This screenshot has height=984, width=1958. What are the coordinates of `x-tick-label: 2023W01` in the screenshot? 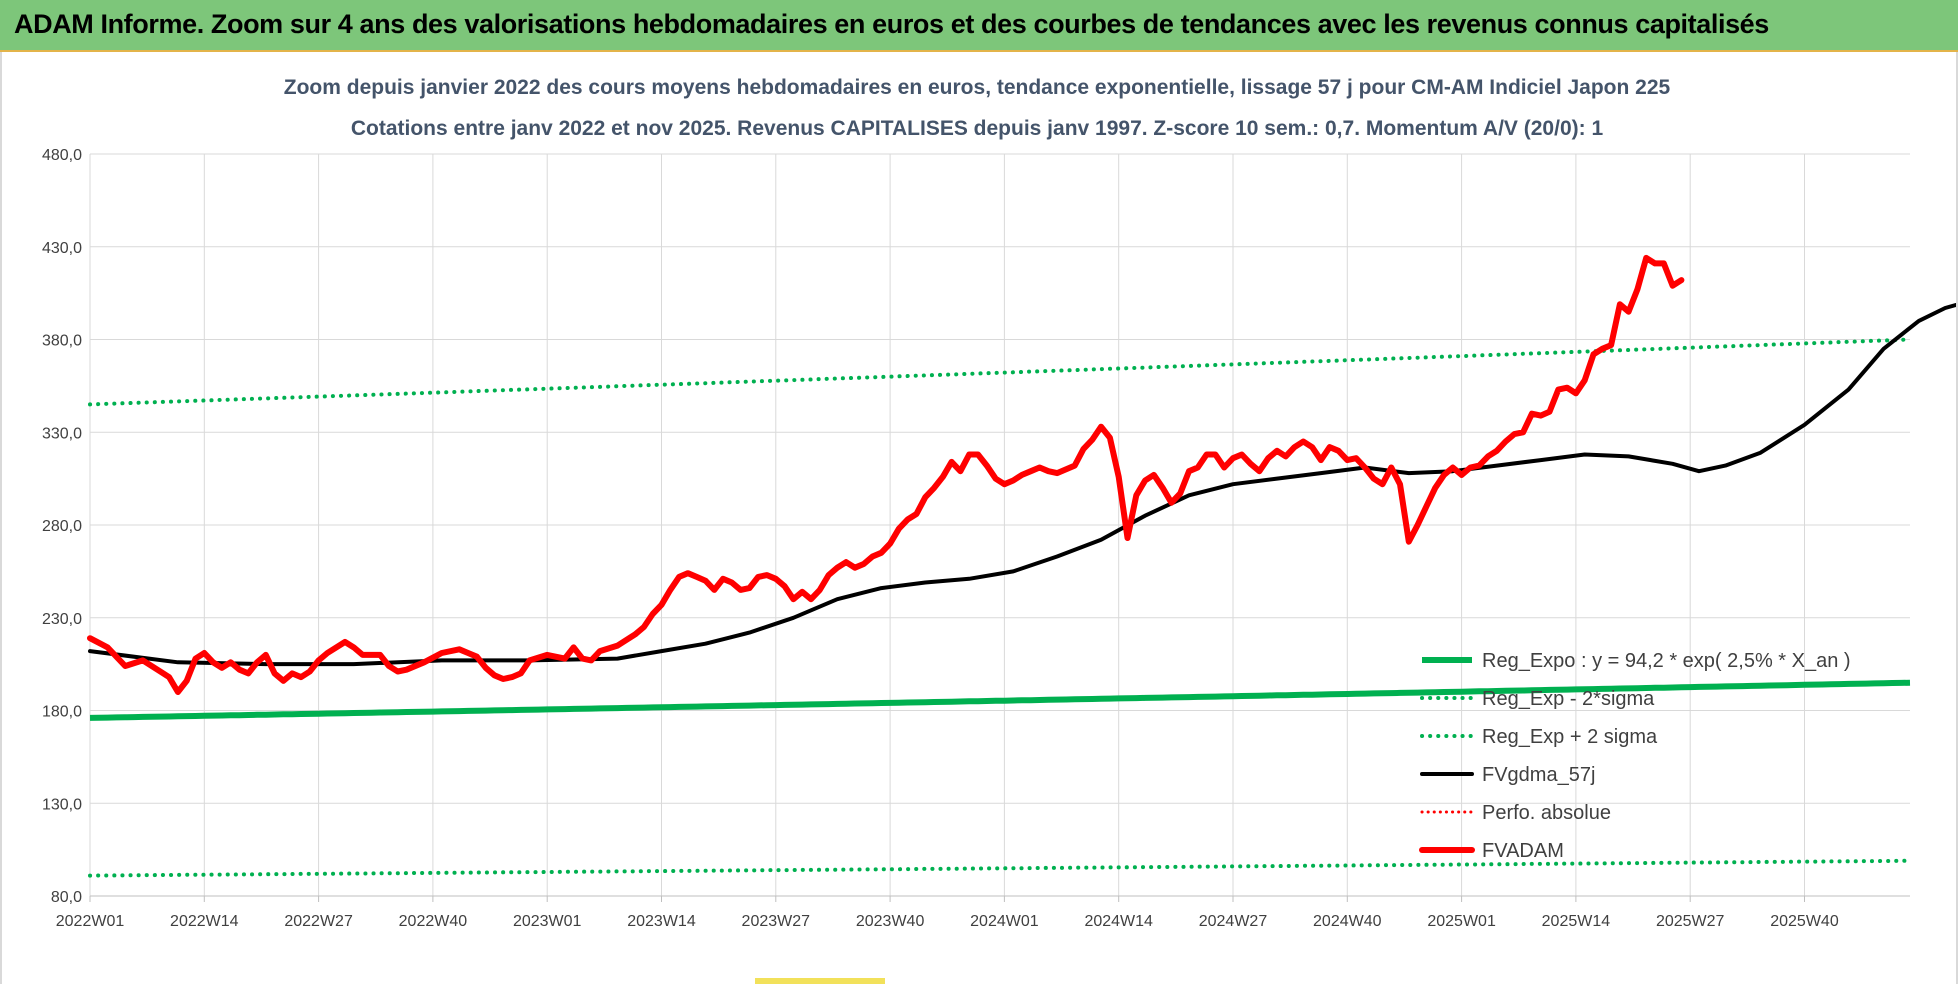 It's located at (547, 921).